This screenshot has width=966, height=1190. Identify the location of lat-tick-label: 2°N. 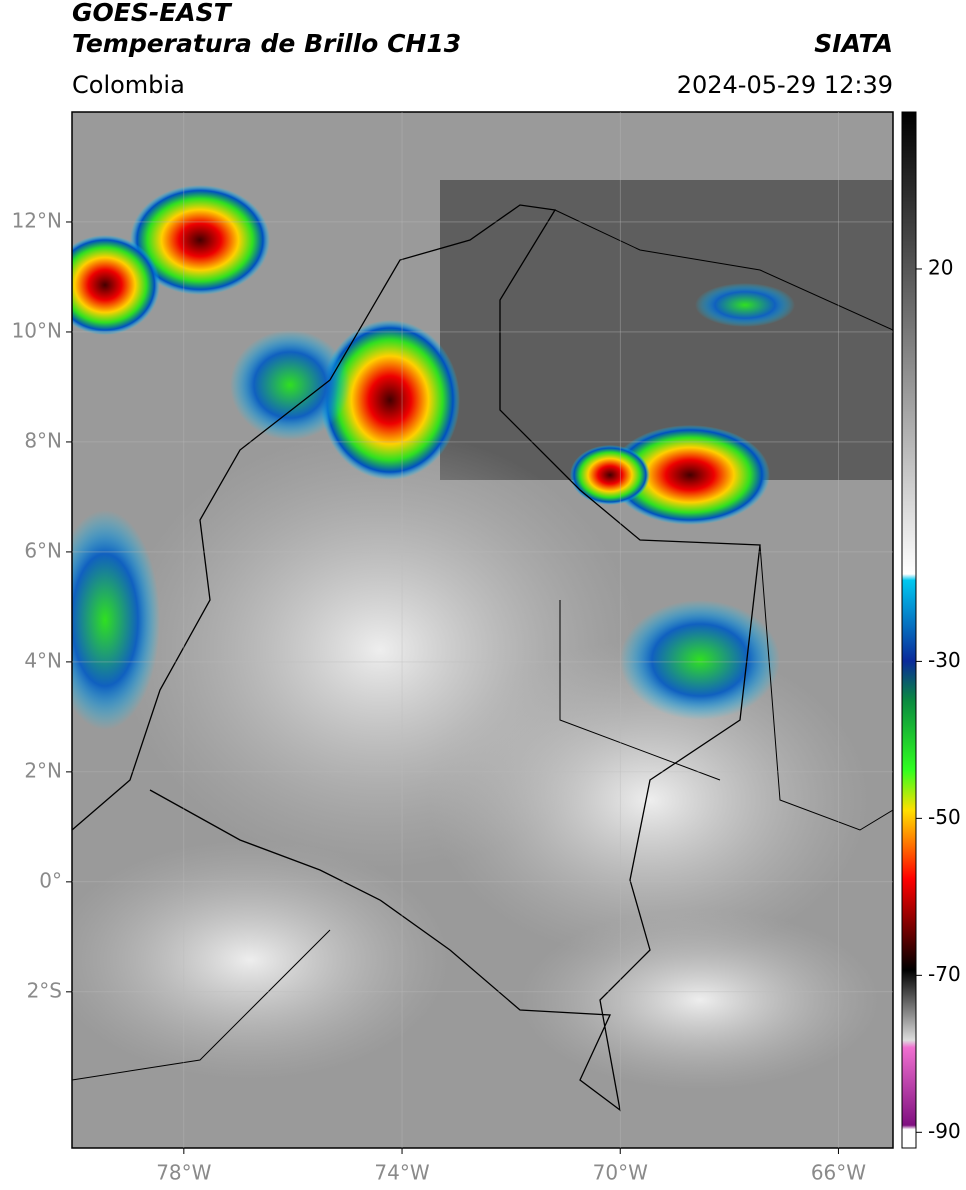
(43, 770).